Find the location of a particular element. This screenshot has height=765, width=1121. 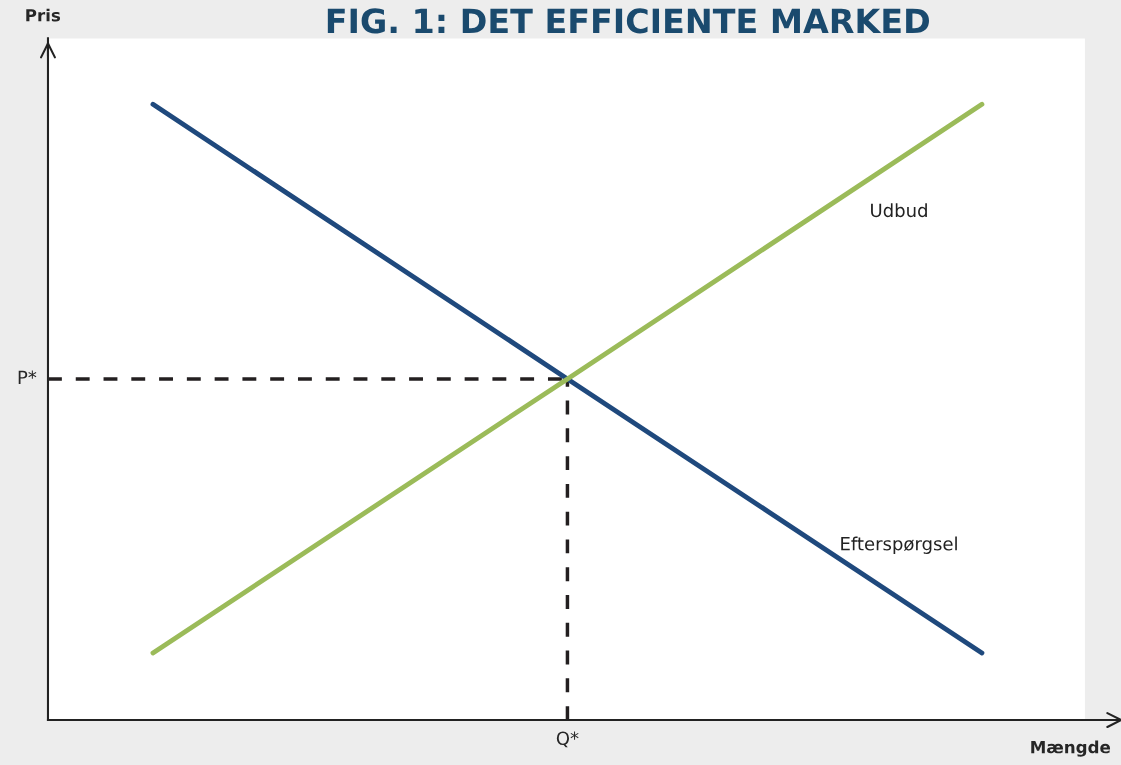

y-axis-title: Pris is located at coordinates (43, 15).